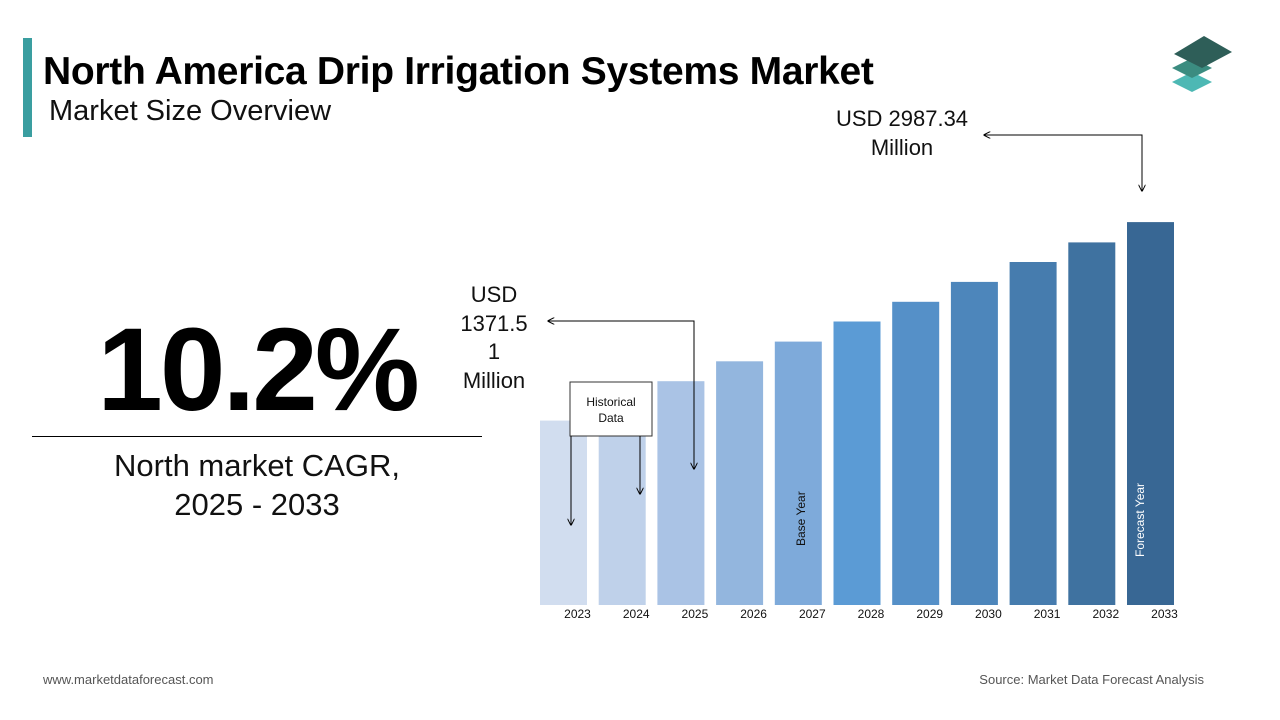  I want to click on title-accent-bar, so click(27, 87).